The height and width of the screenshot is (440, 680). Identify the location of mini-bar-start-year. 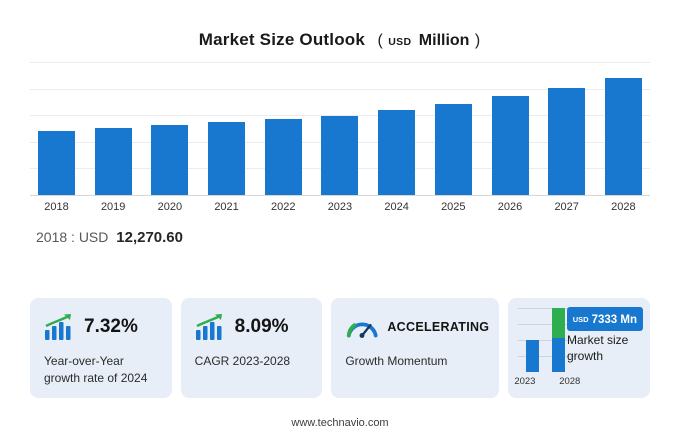
(533, 356).